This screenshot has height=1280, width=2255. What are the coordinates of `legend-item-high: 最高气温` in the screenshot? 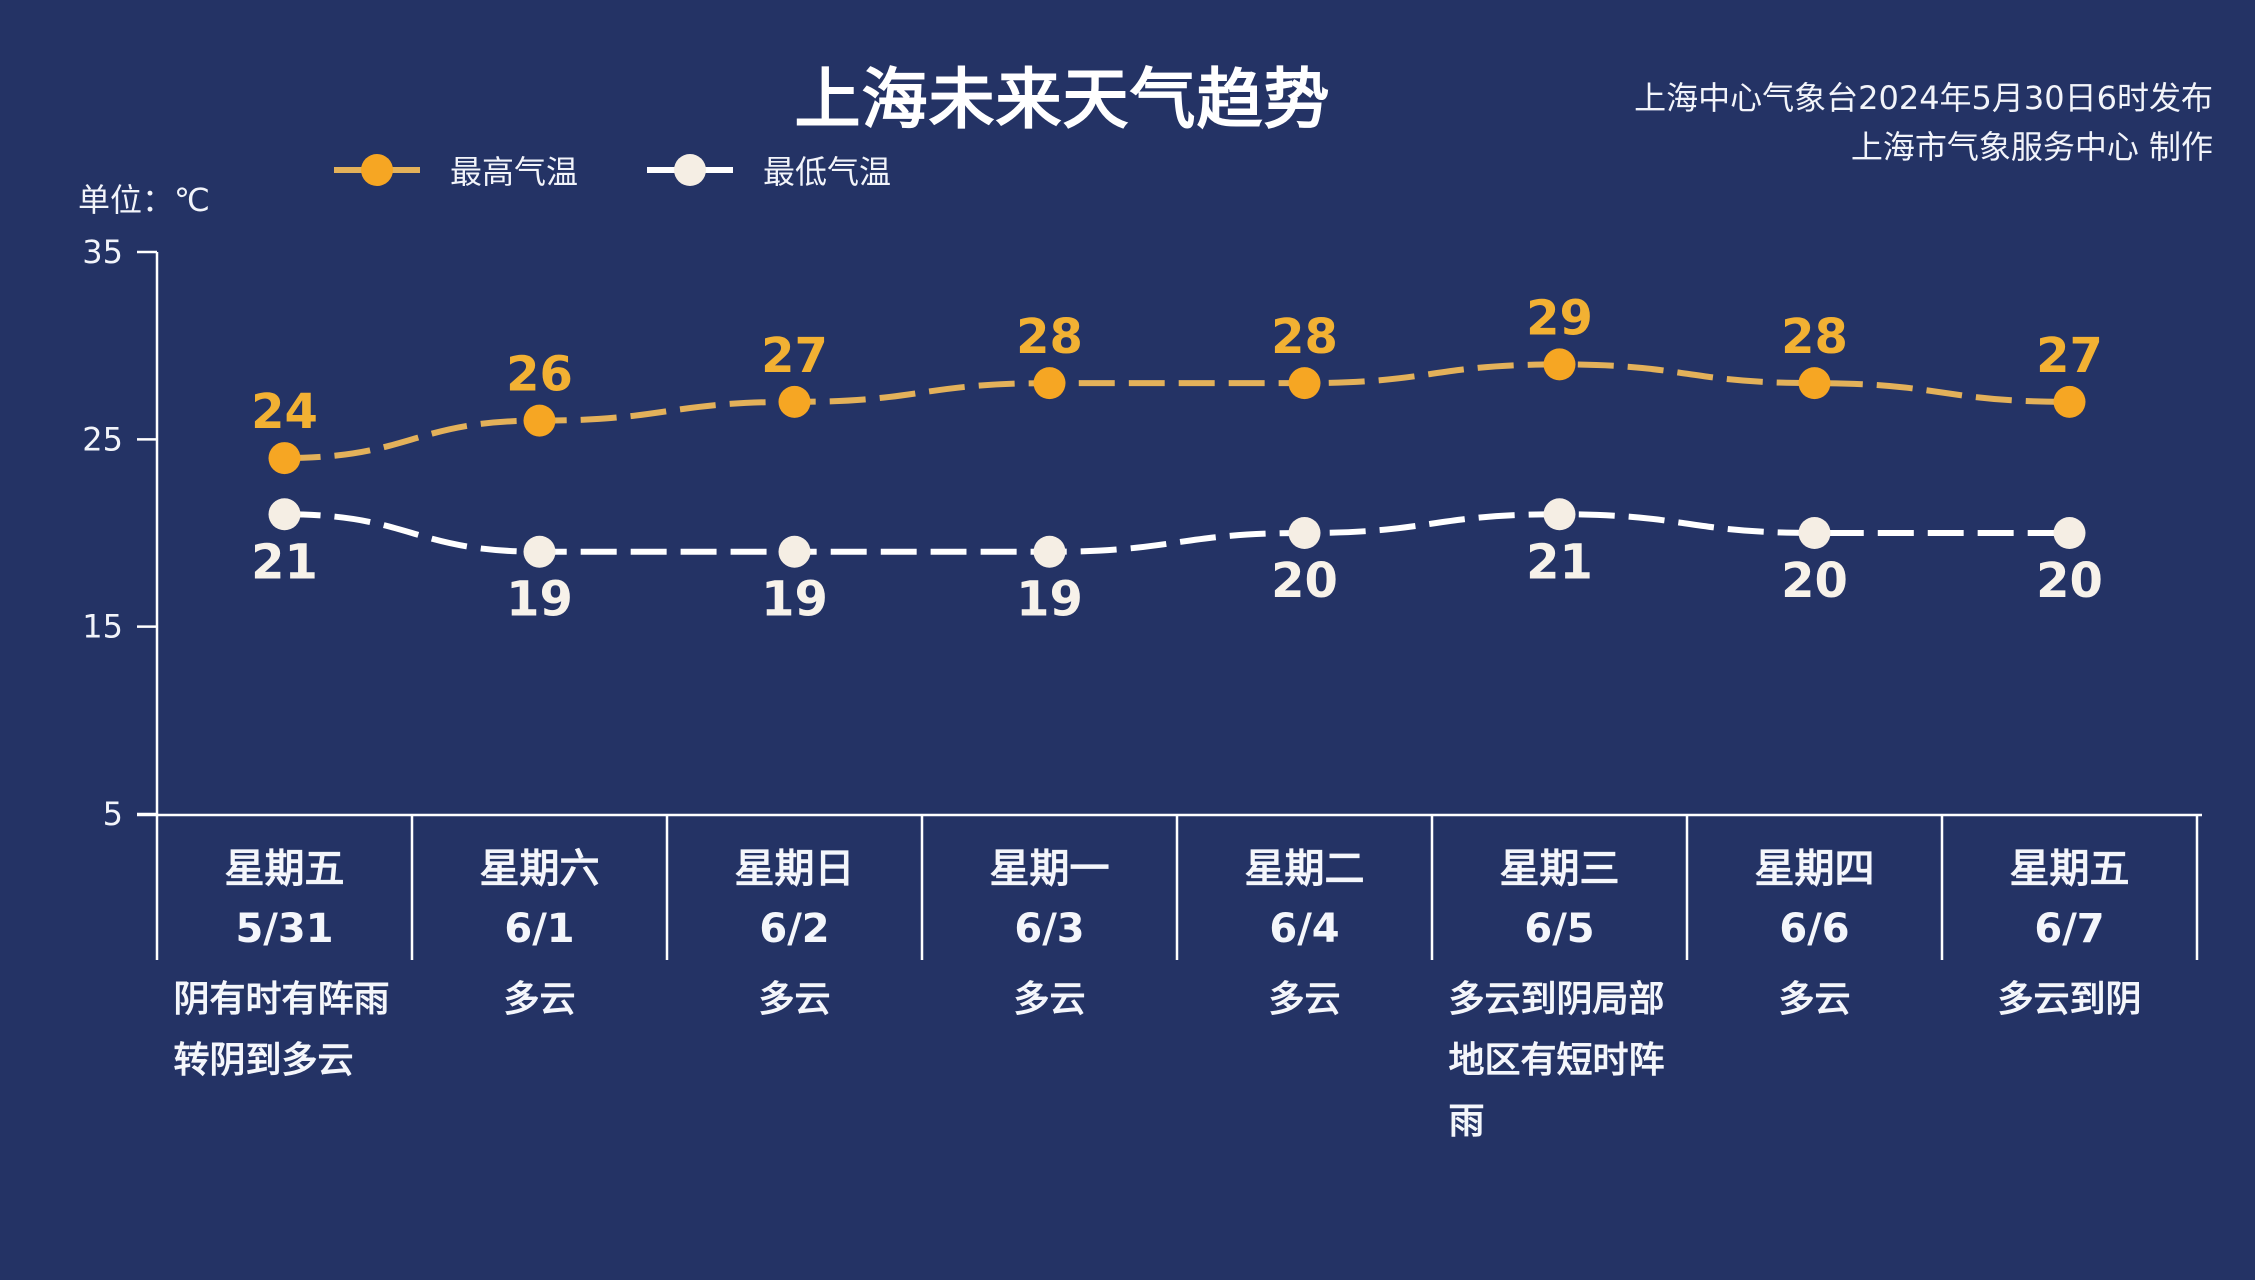 It's located at (456, 170).